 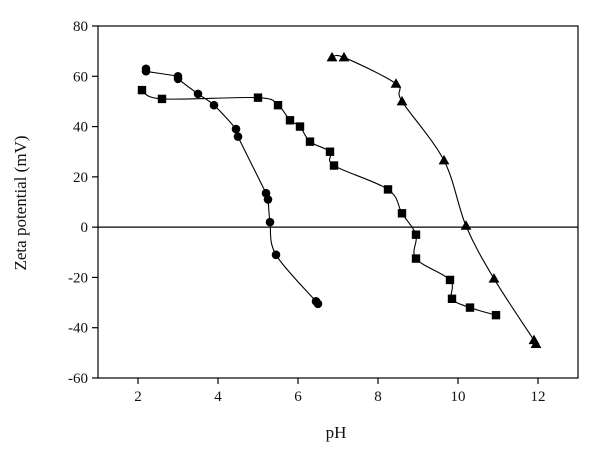 What do you see at coordinates (378, 397) in the screenshot?
I see `x-tick-label: 8` at bounding box center [378, 397].